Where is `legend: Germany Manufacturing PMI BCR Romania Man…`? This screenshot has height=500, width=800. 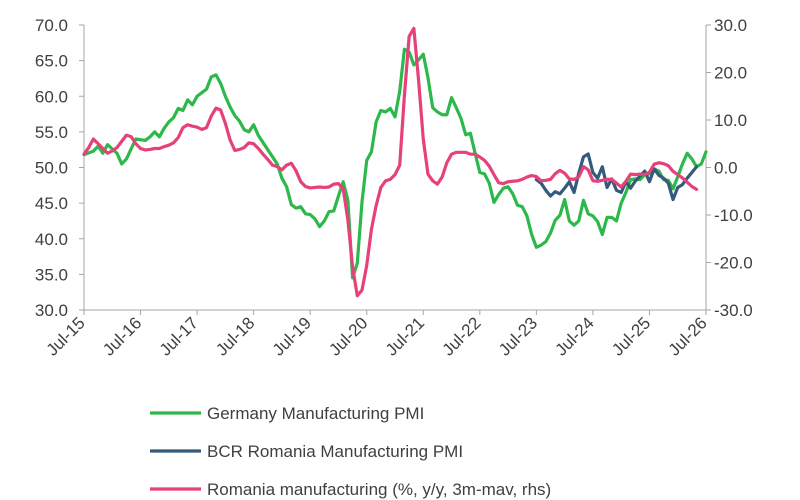
legend: Germany Manufacturing PMI BCR Romania Man… is located at coordinates (350, 451).